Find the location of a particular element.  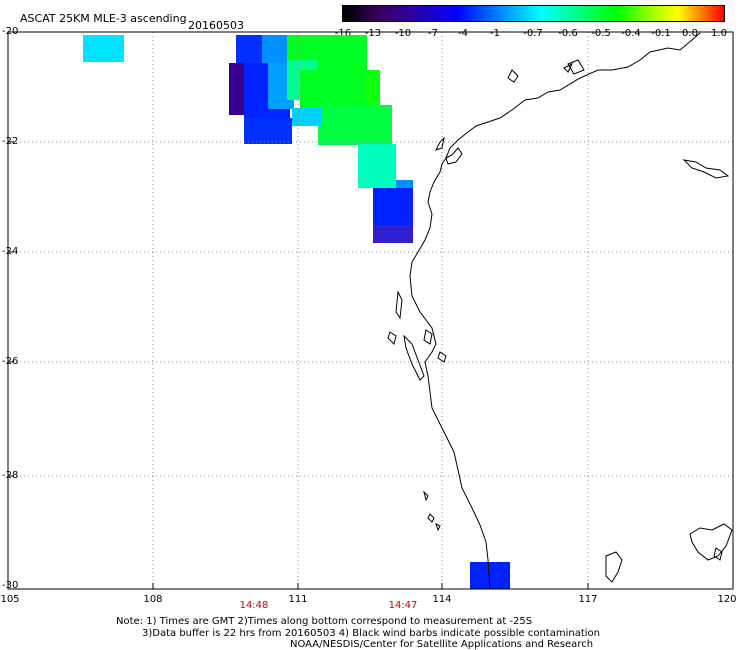

lon-label: 105 is located at coordinates (10, 599).